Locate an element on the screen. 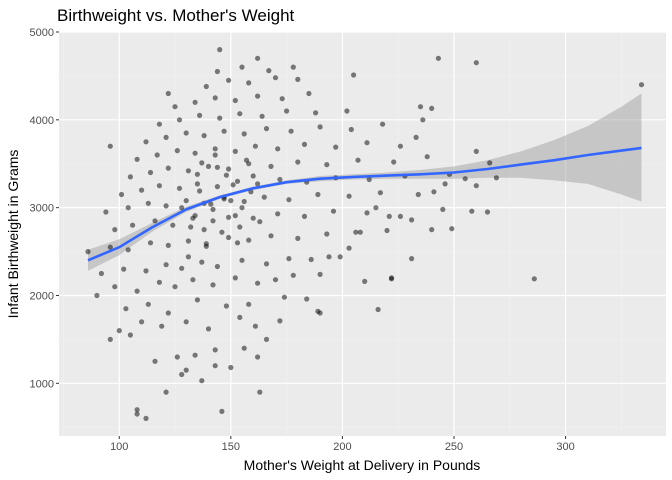 The height and width of the screenshot is (480, 672). y-axis-title: Infant Birthweight in Grams is located at coordinates (13, 234).